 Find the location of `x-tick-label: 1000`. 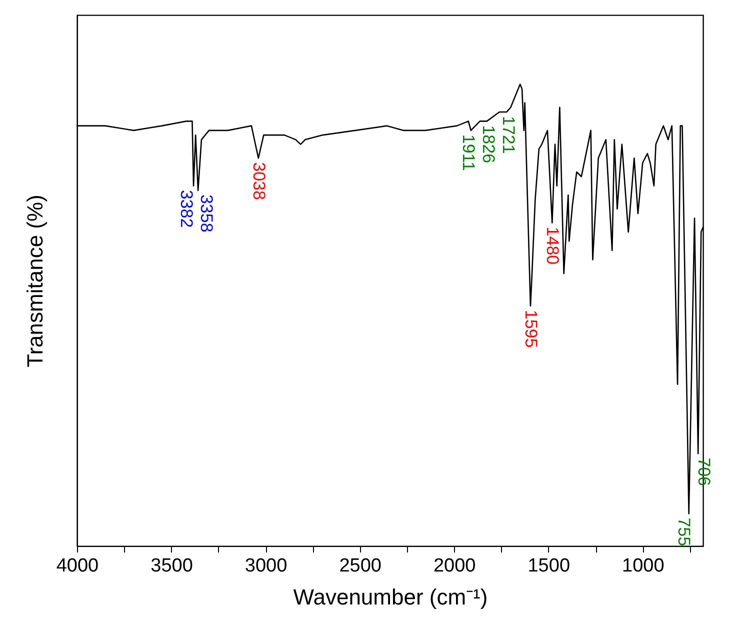

x-tick-label: 1000 is located at coordinates (643, 566).